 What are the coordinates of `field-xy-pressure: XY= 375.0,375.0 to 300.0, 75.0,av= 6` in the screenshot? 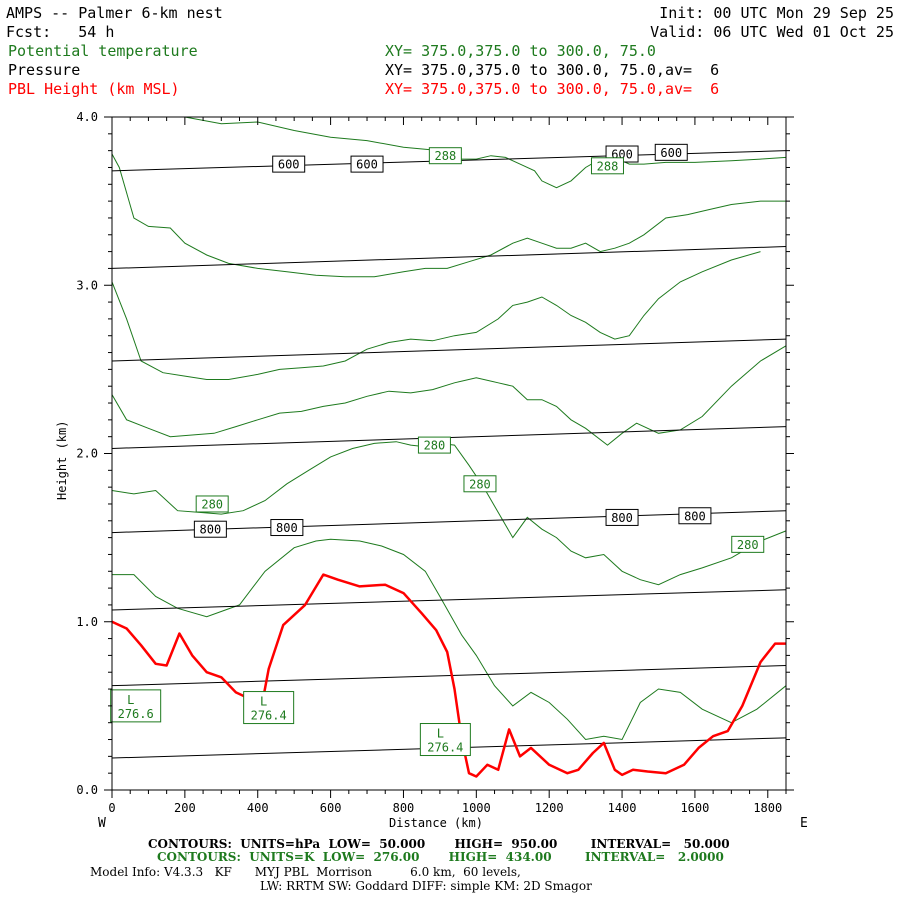 It's located at (552, 70).